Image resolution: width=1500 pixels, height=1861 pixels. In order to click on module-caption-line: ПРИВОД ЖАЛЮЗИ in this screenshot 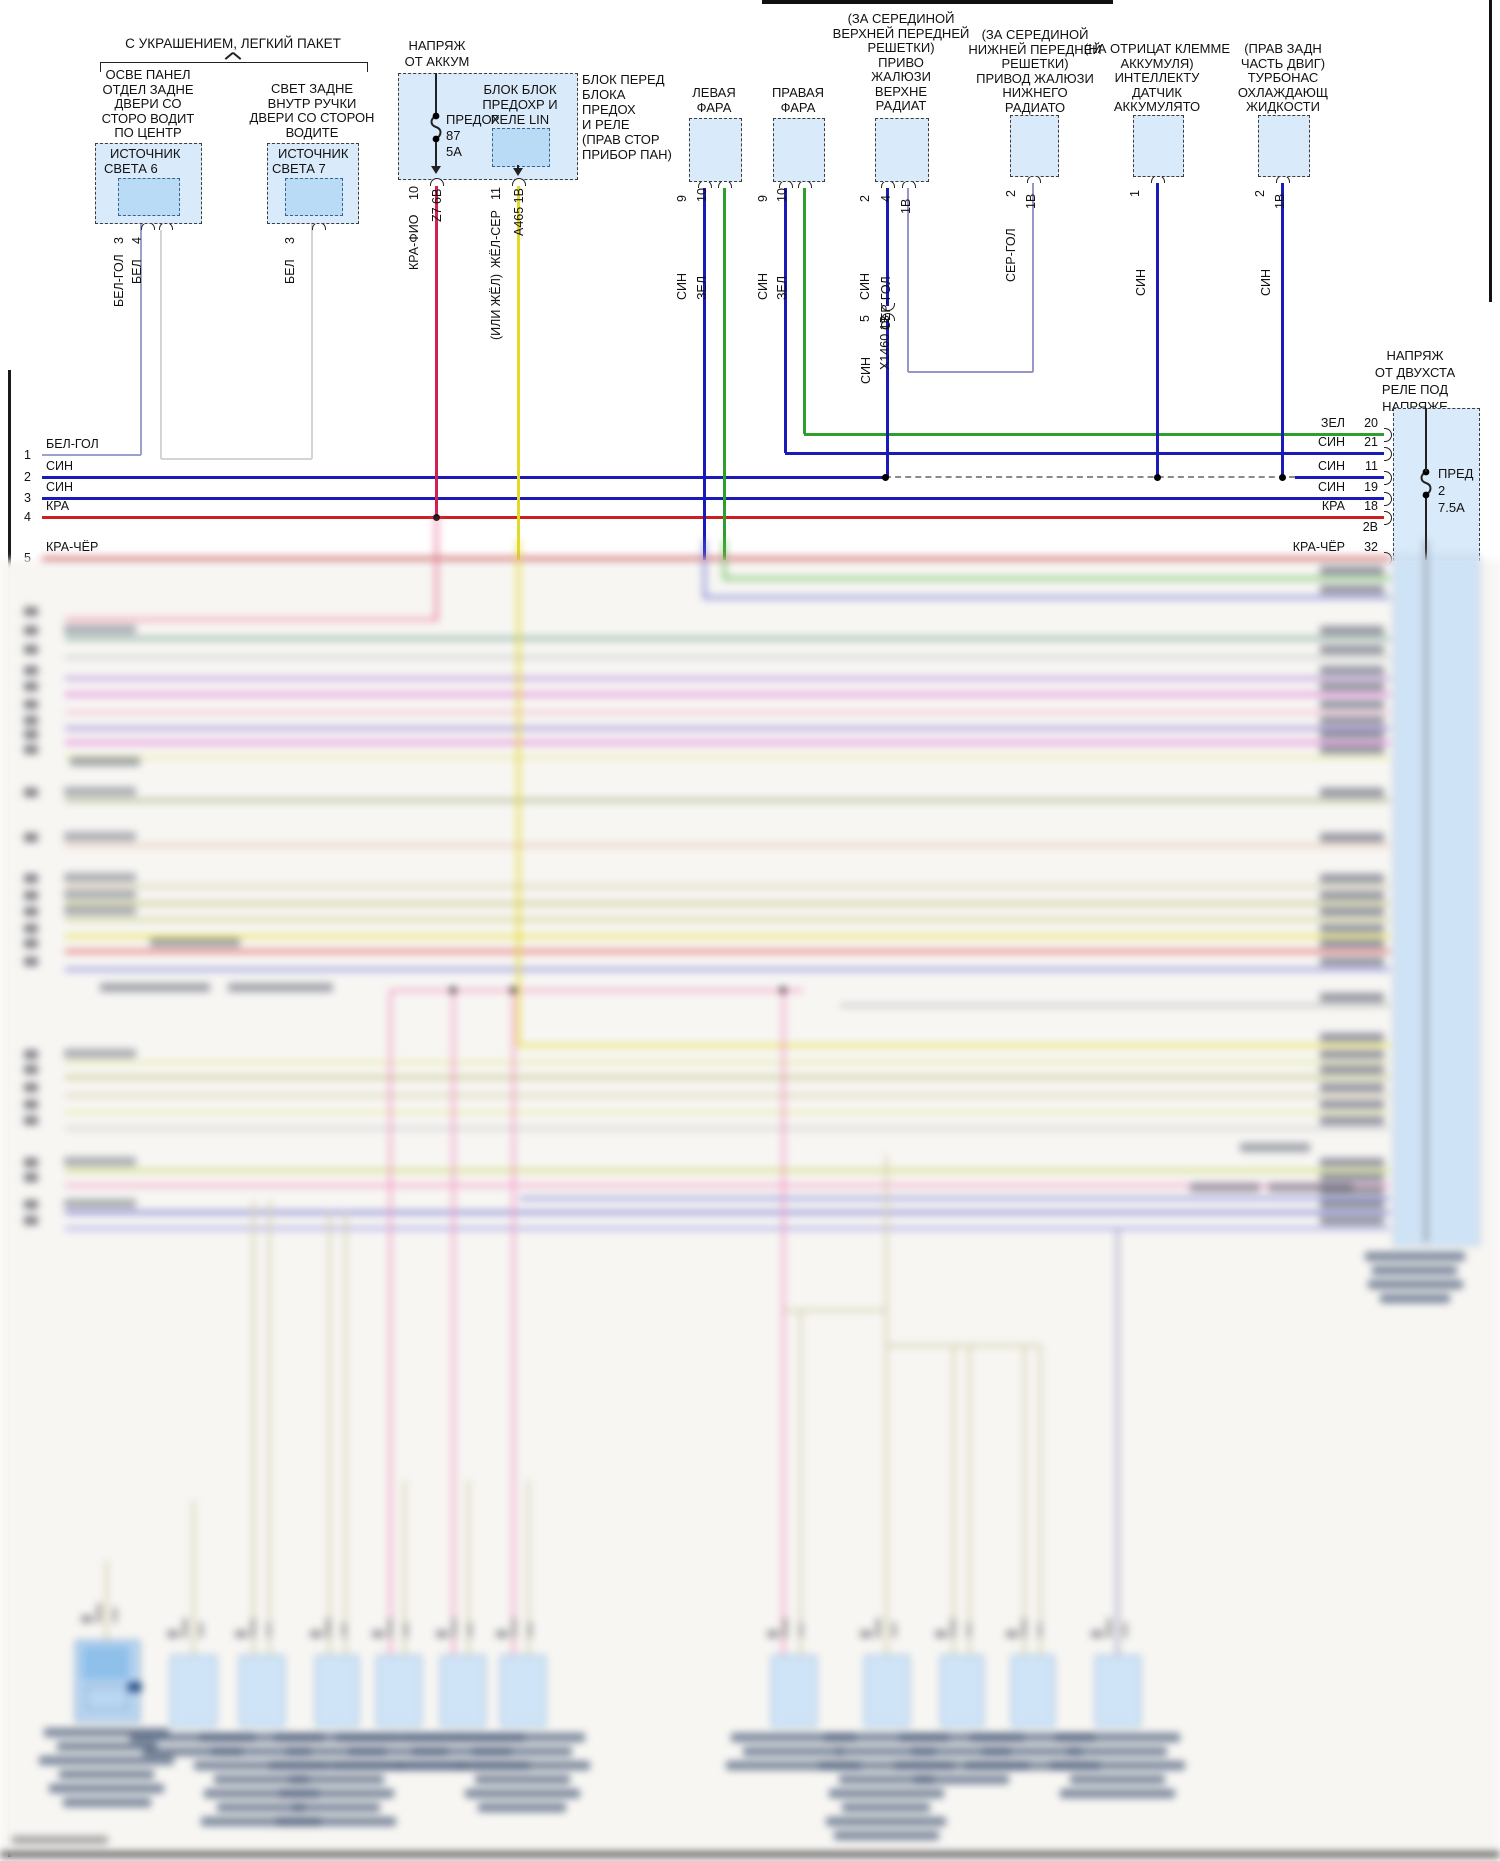, I will do `click(1035, 78)`.